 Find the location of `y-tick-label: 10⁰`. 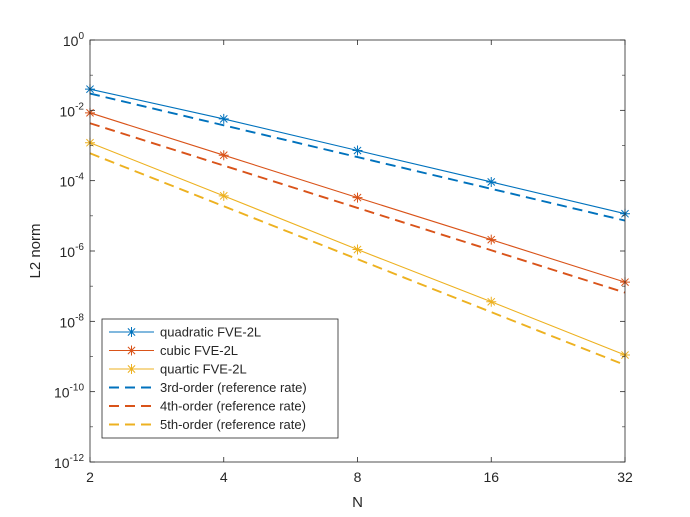

y-tick-label: 10⁰ is located at coordinates (74, 40).